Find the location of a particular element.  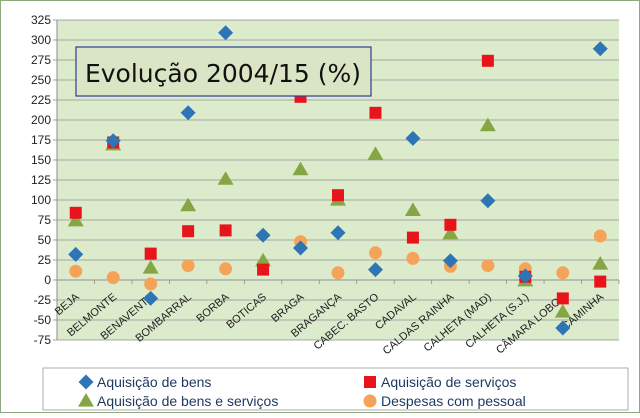

legend-box is located at coordinates (335, 389).